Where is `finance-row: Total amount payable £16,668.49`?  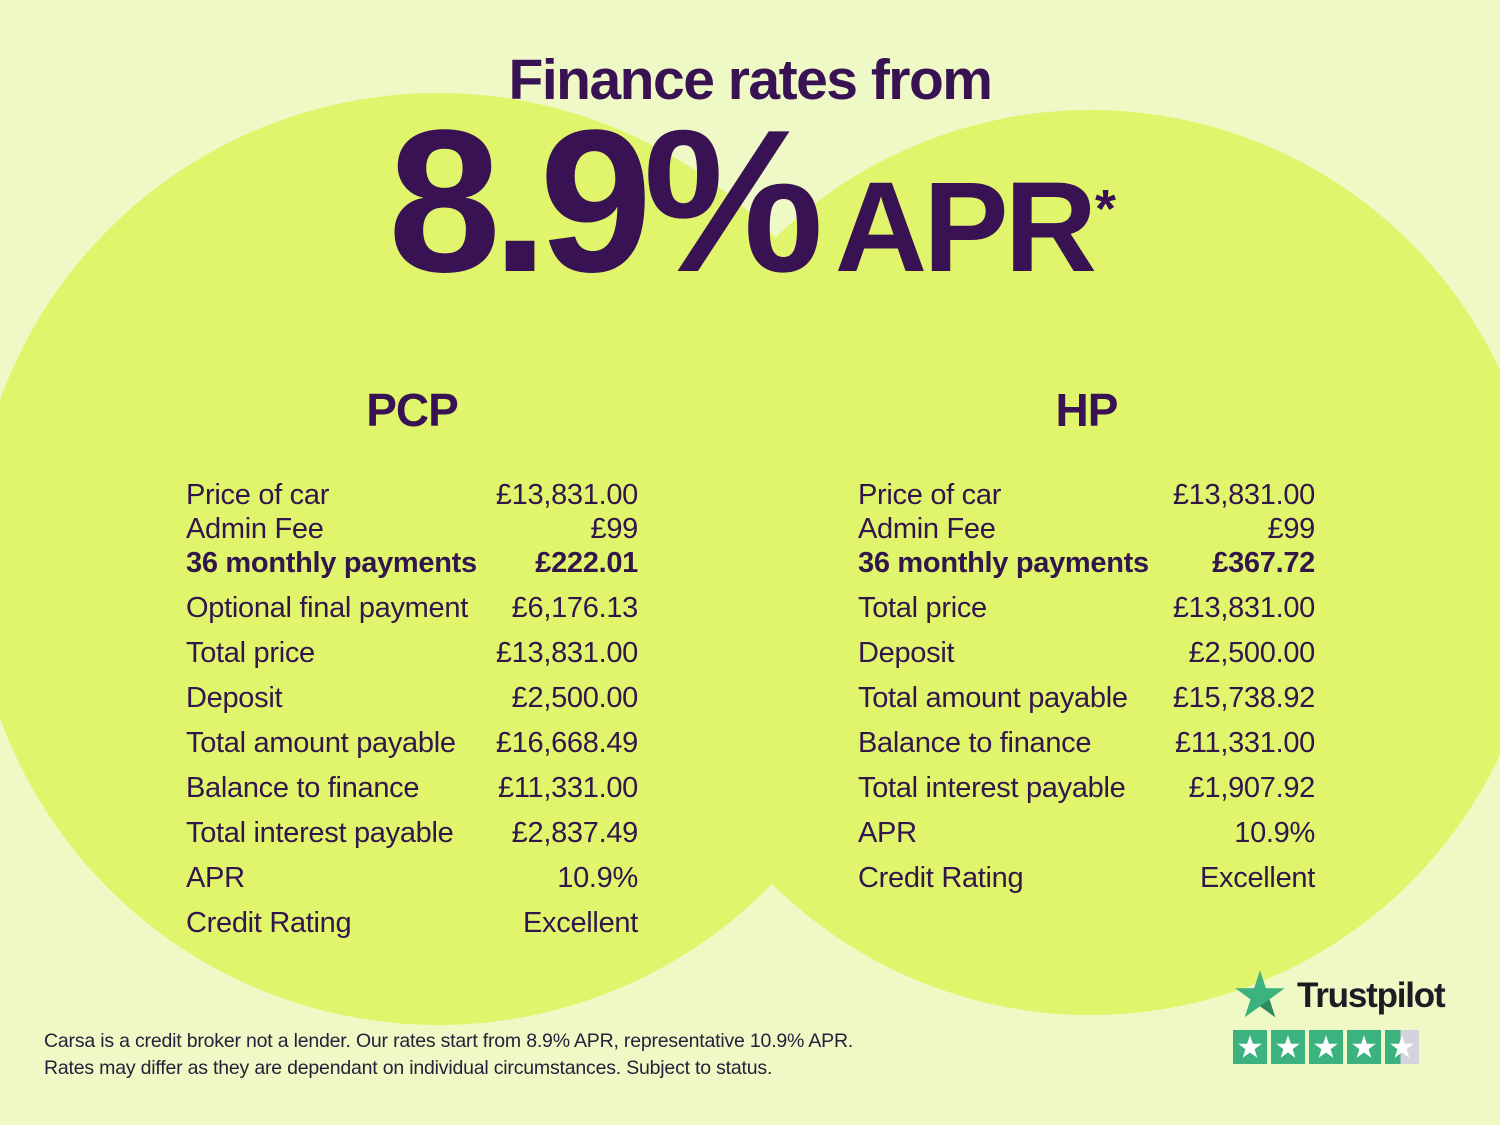 finance-row: Total amount payable £16,668.49 is located at coordinates (412, 749).